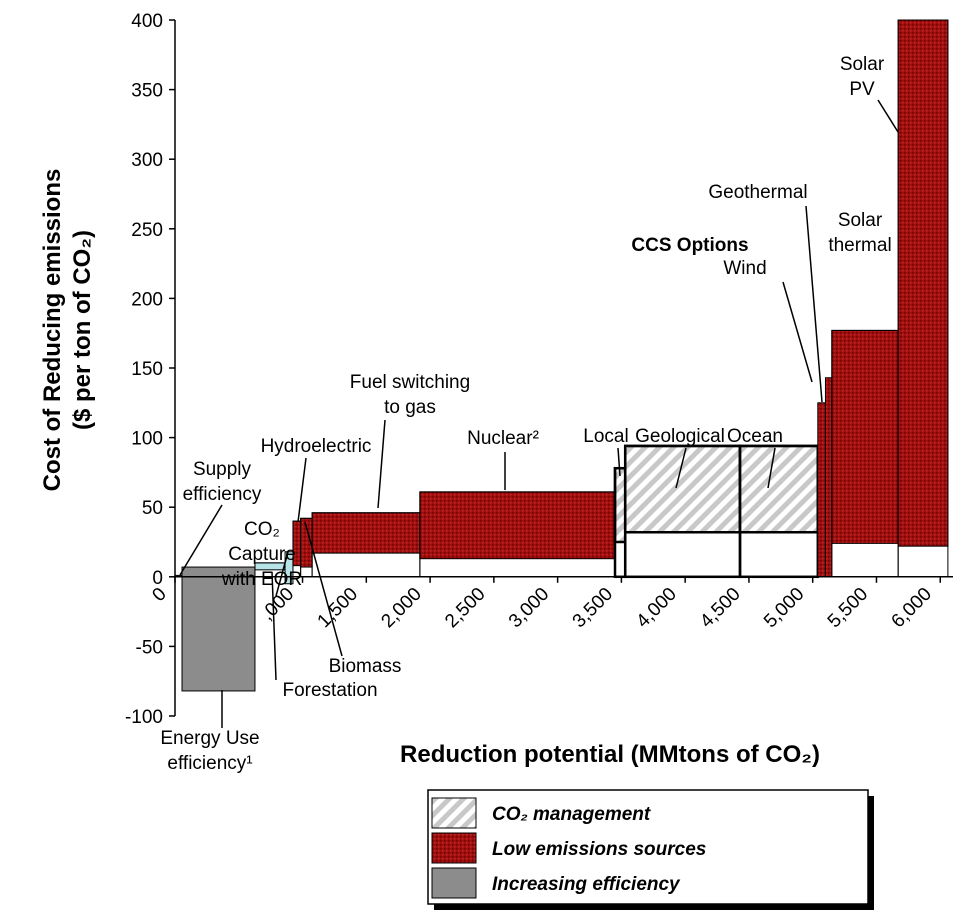 The height and width of the screenshot is (920, 961). What do you see at coordinates (680, 436) in the screenshot?
I see `bar-label: Geological` at bounding box center [680, 436].